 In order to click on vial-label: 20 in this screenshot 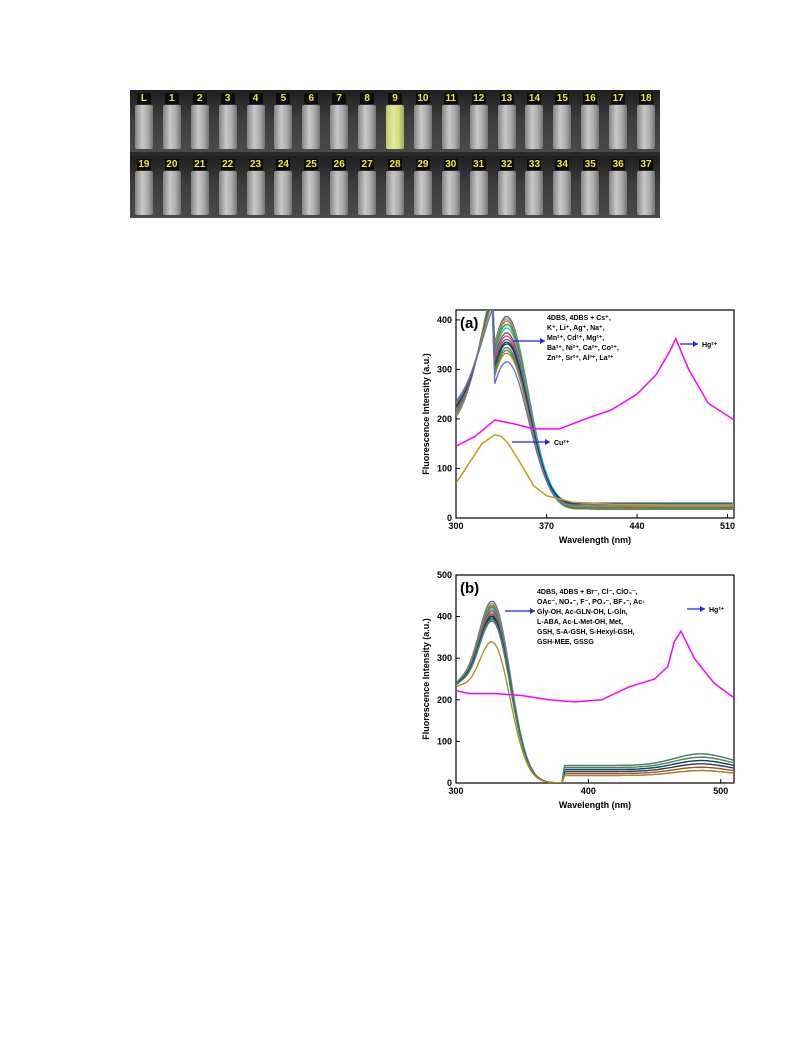, I will do `click(171, 164)`.